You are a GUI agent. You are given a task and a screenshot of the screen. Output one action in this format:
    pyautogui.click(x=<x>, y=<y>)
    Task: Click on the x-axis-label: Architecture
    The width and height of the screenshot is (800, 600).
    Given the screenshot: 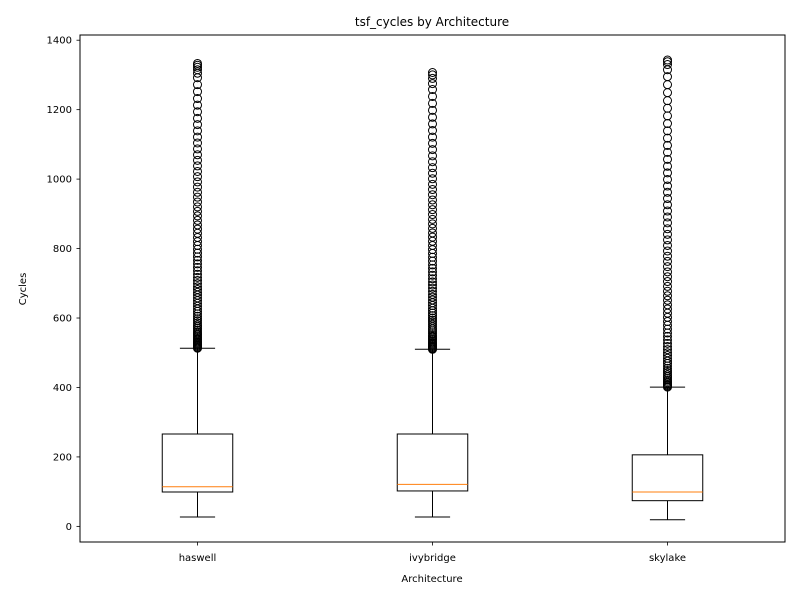 What is the action you would take?
    pyautogui.click(x=431, y=579)
    